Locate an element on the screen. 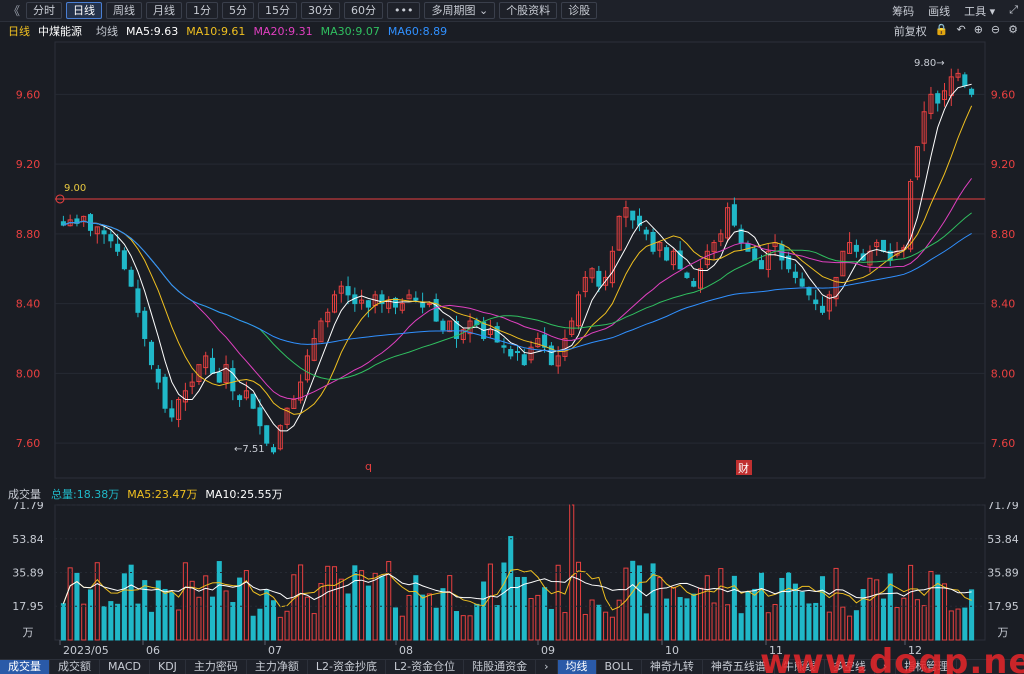 The width and height of the screenshot is (1024, 674). x-tick-label: 09 is located at coordinates (548, 650).